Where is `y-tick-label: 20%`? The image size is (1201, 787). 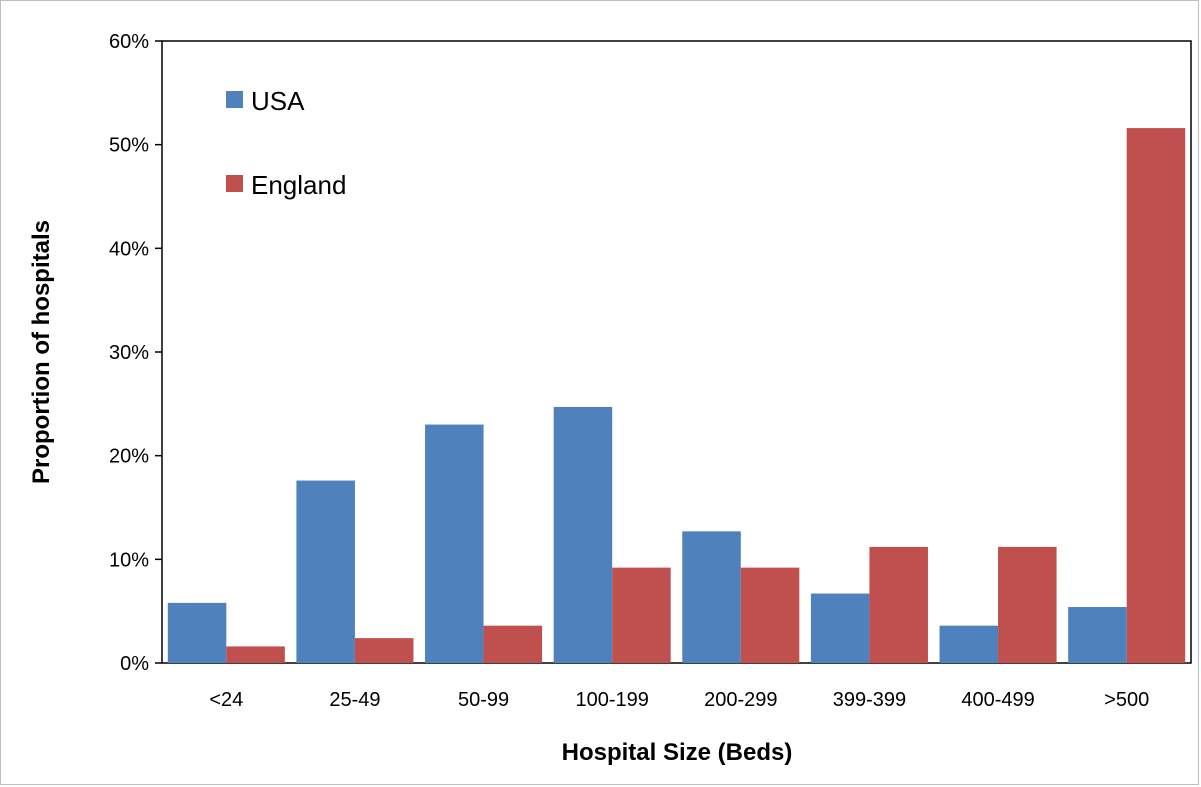
y-tick-label: 20% is located at coordinates (129, 457).